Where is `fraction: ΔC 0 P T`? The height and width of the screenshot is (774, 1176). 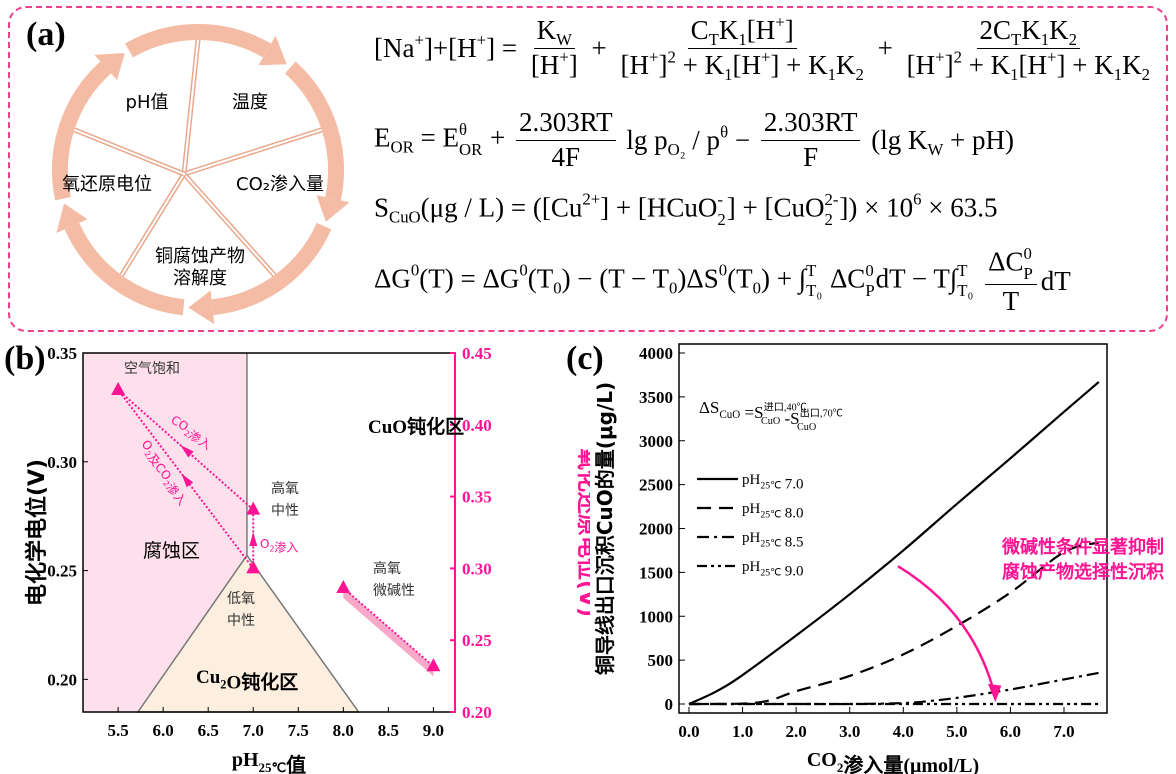 fraction: ΔC 0 P T is located at coordinates (1011, 281).